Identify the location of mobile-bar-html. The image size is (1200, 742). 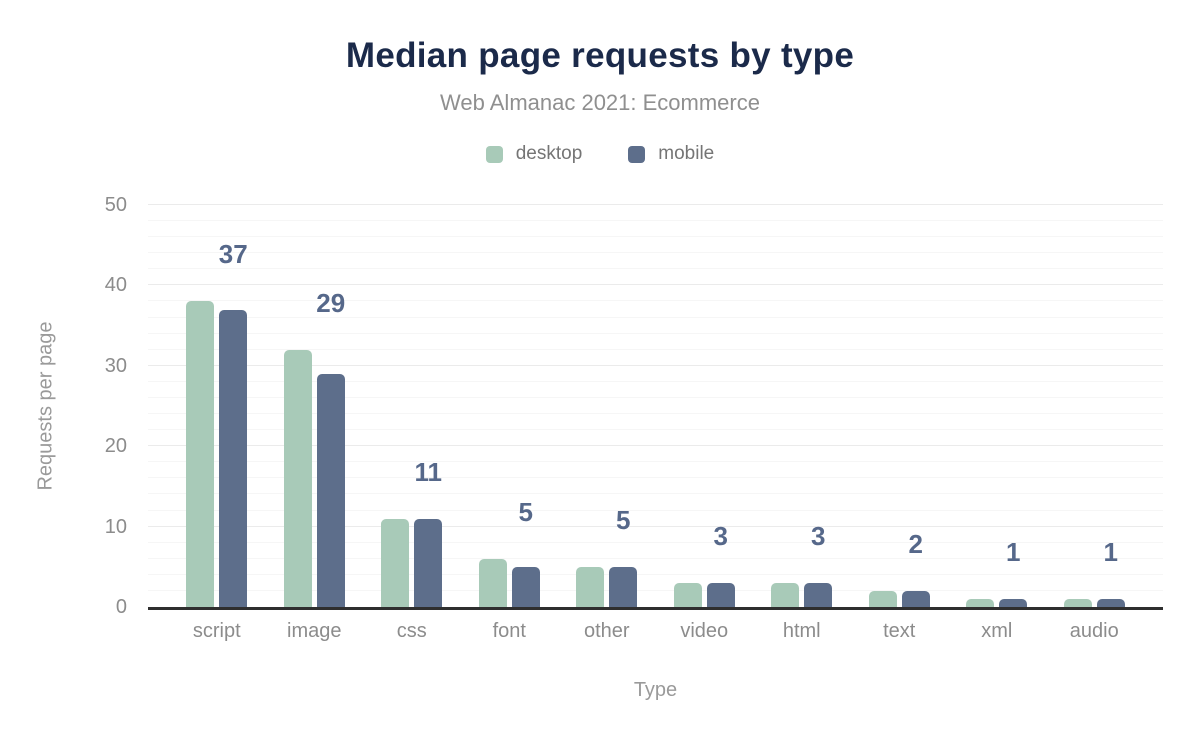
(818, 594).